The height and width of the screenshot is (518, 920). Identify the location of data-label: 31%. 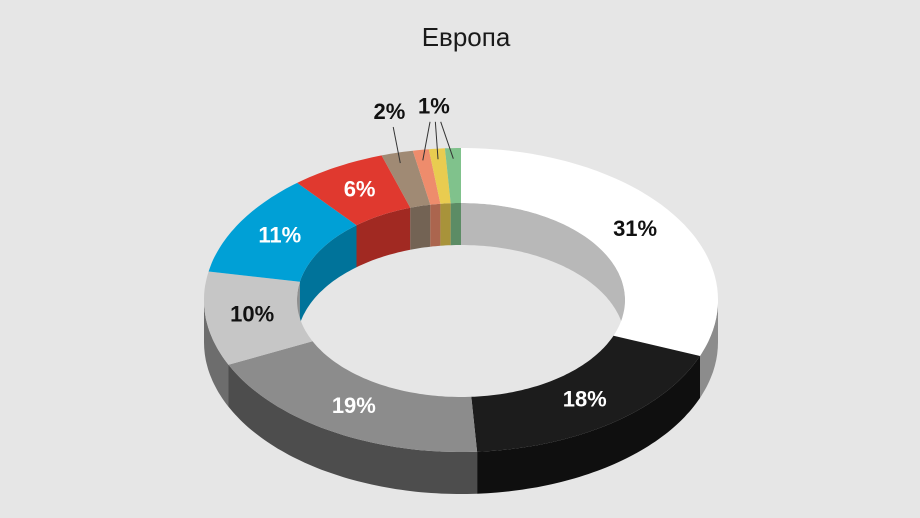
(635, 228).